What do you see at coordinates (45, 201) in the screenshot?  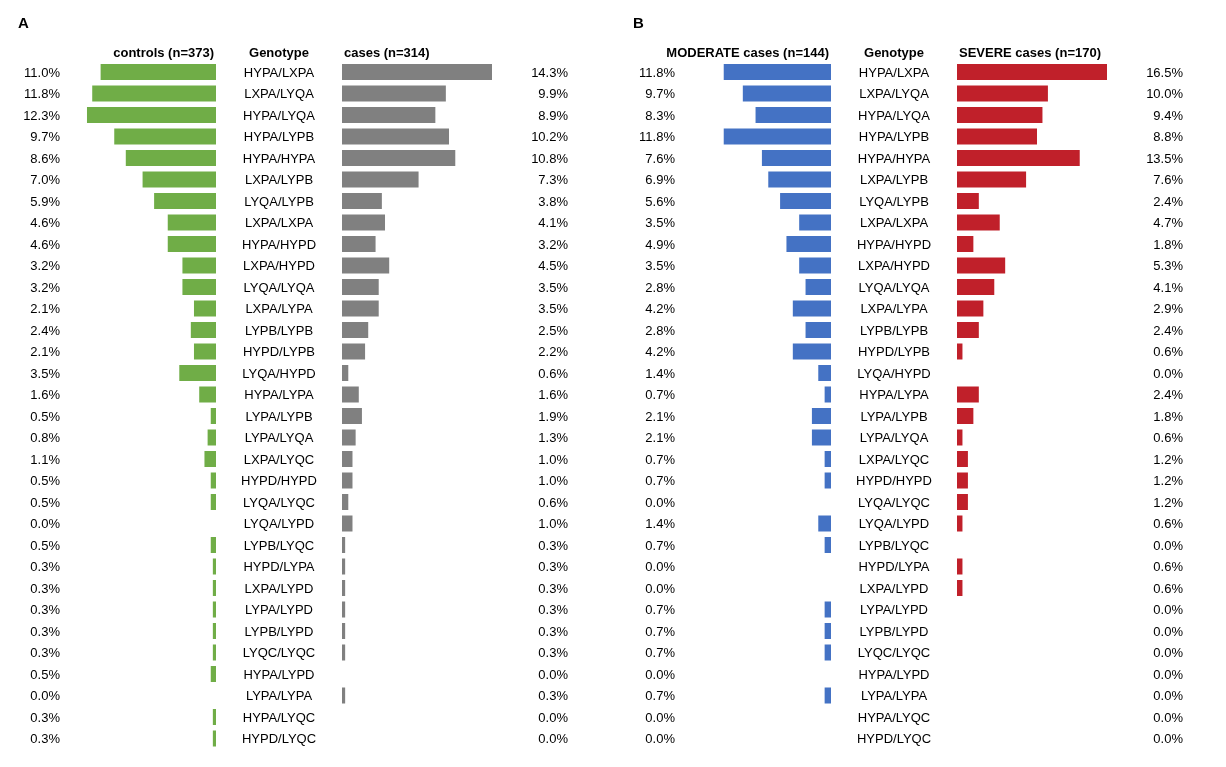 I see `data-label: 5.9%` at bounding box center [45, 201].